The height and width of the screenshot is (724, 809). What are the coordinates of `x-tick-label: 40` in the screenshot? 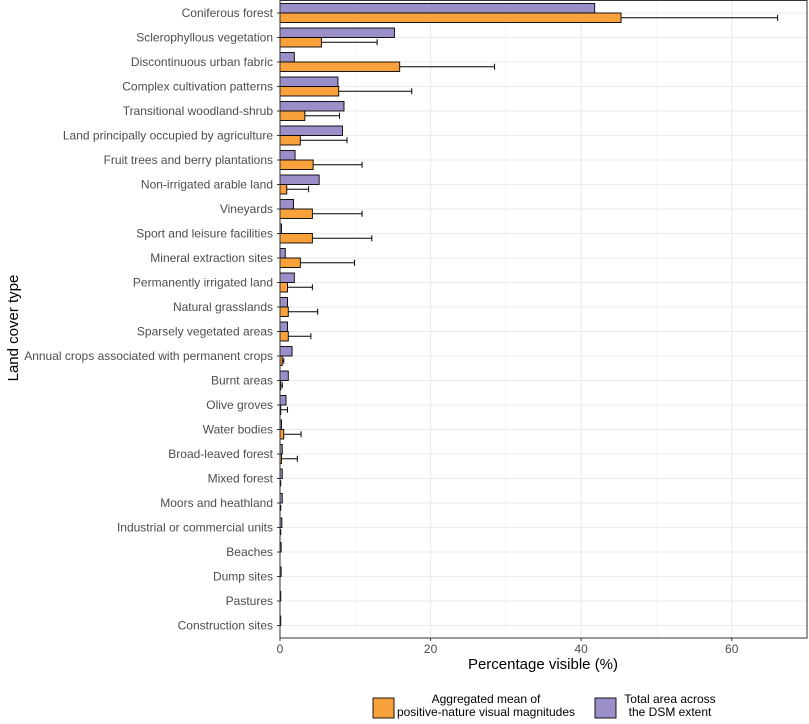 It's located at (581, 649).